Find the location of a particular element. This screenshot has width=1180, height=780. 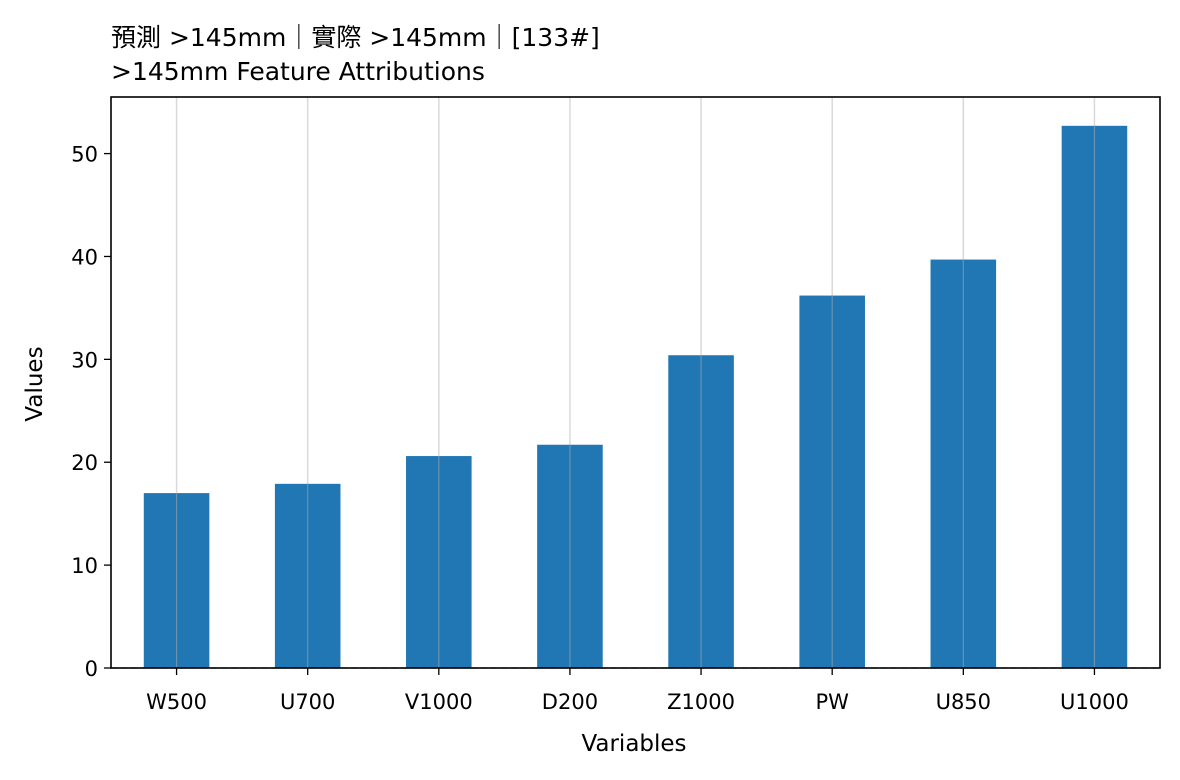

y-axis-label: Values is located at coordinates (35, 383).